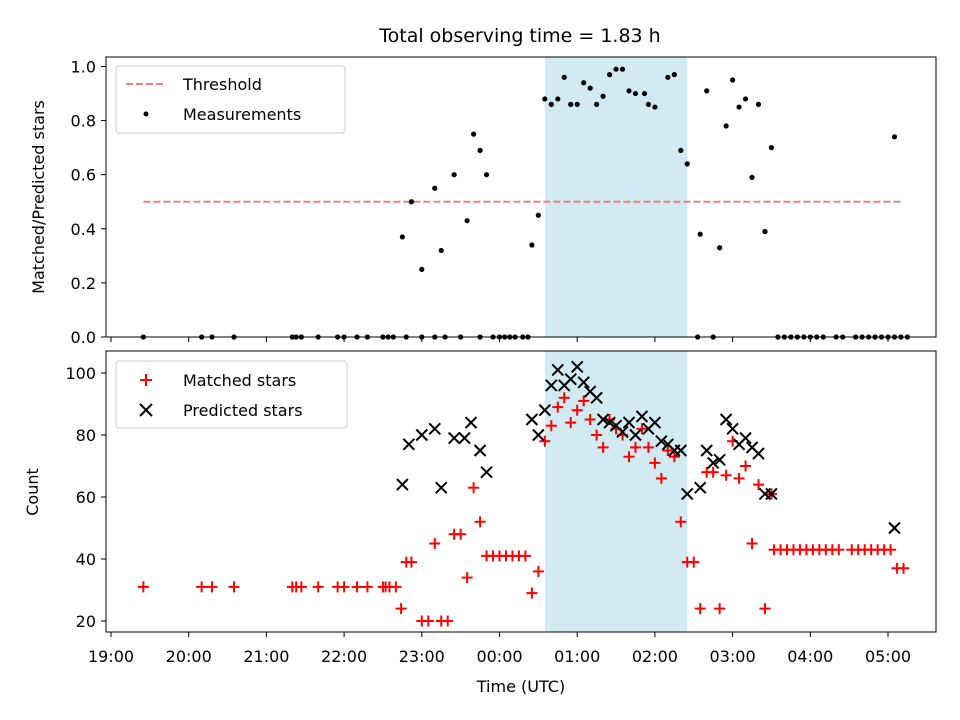  I want to click on y-tick-label: 0.0, so click(83, 337).